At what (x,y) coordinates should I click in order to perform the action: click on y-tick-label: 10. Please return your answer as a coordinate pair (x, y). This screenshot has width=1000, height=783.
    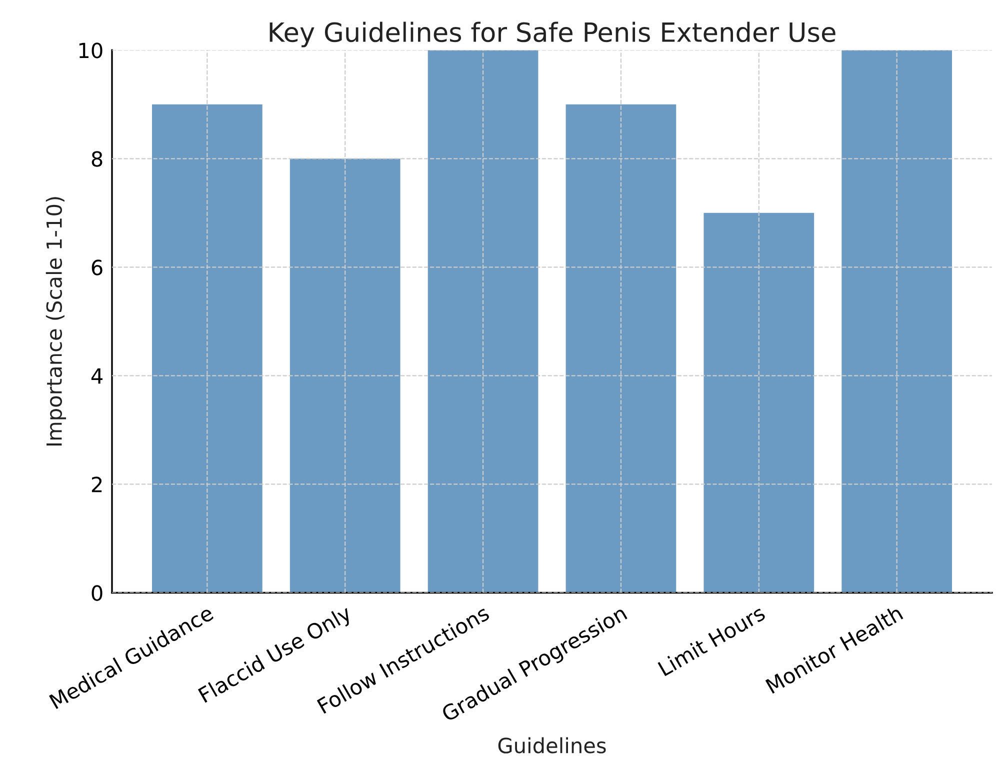
    Looking at the image, I should click on (90, 50).